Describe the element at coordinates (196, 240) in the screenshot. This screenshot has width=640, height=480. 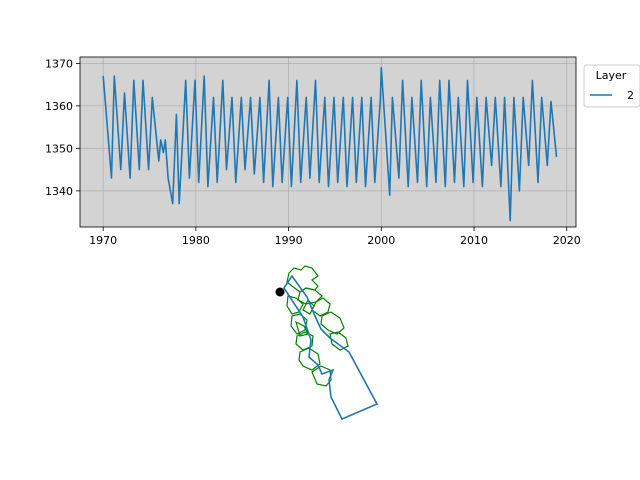
I see `x-tick-label: 1980` at that location.